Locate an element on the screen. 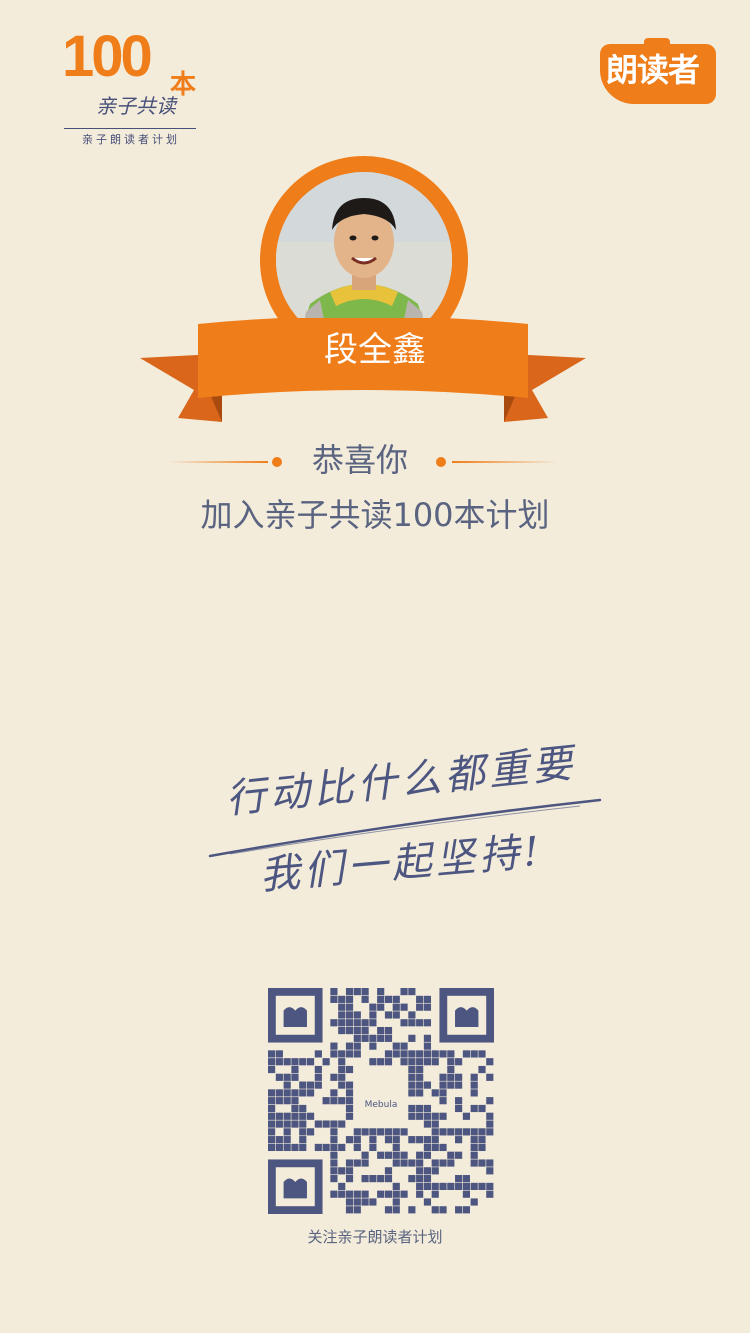  logo-subtitle: 亲子朗读者计划 is located at coordinates (131, 139).